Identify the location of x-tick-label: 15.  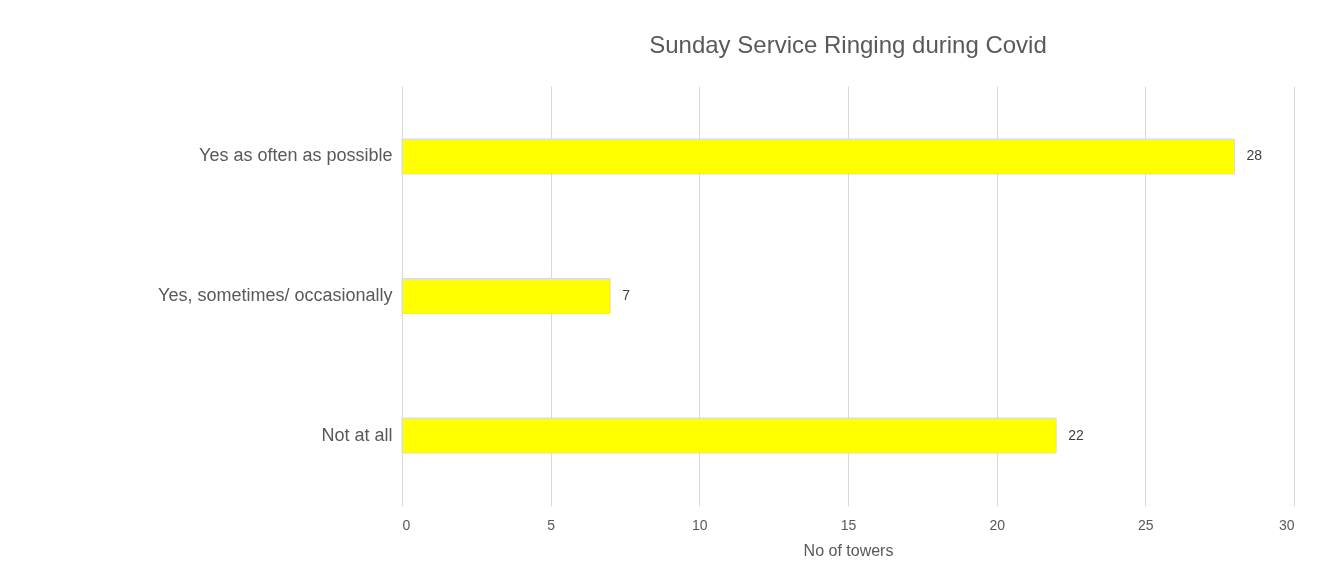
(848, 524).